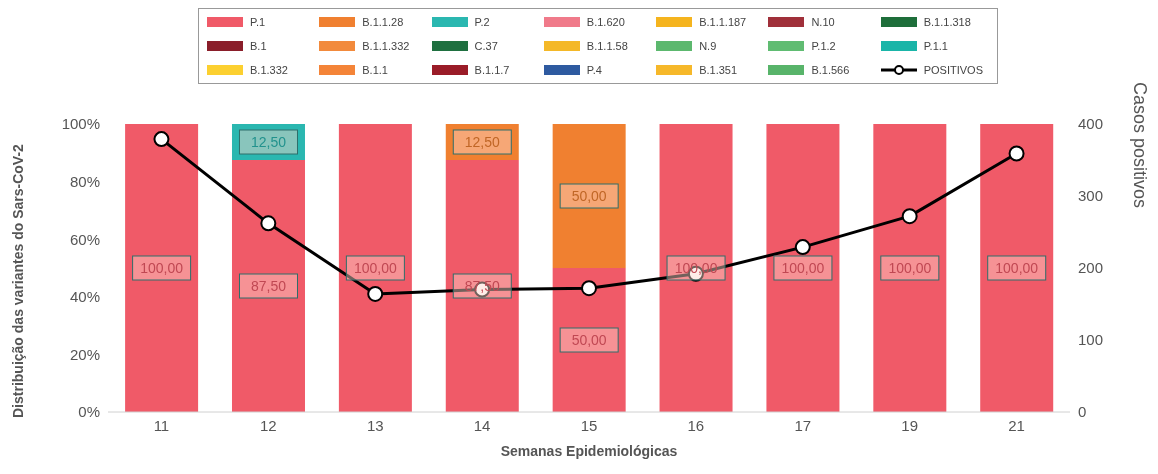 The height and width of the screenshot is (474, 1158). I want to click on x-tick-label: 12, so click(268, 425).